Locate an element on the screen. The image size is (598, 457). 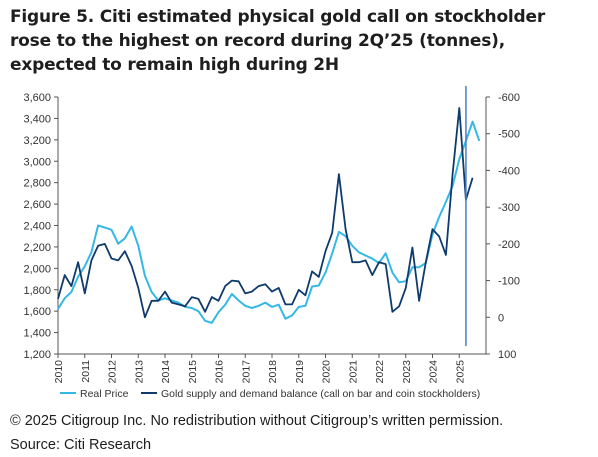
x-tick-label: 2023 is located at coordinates (407, 372).